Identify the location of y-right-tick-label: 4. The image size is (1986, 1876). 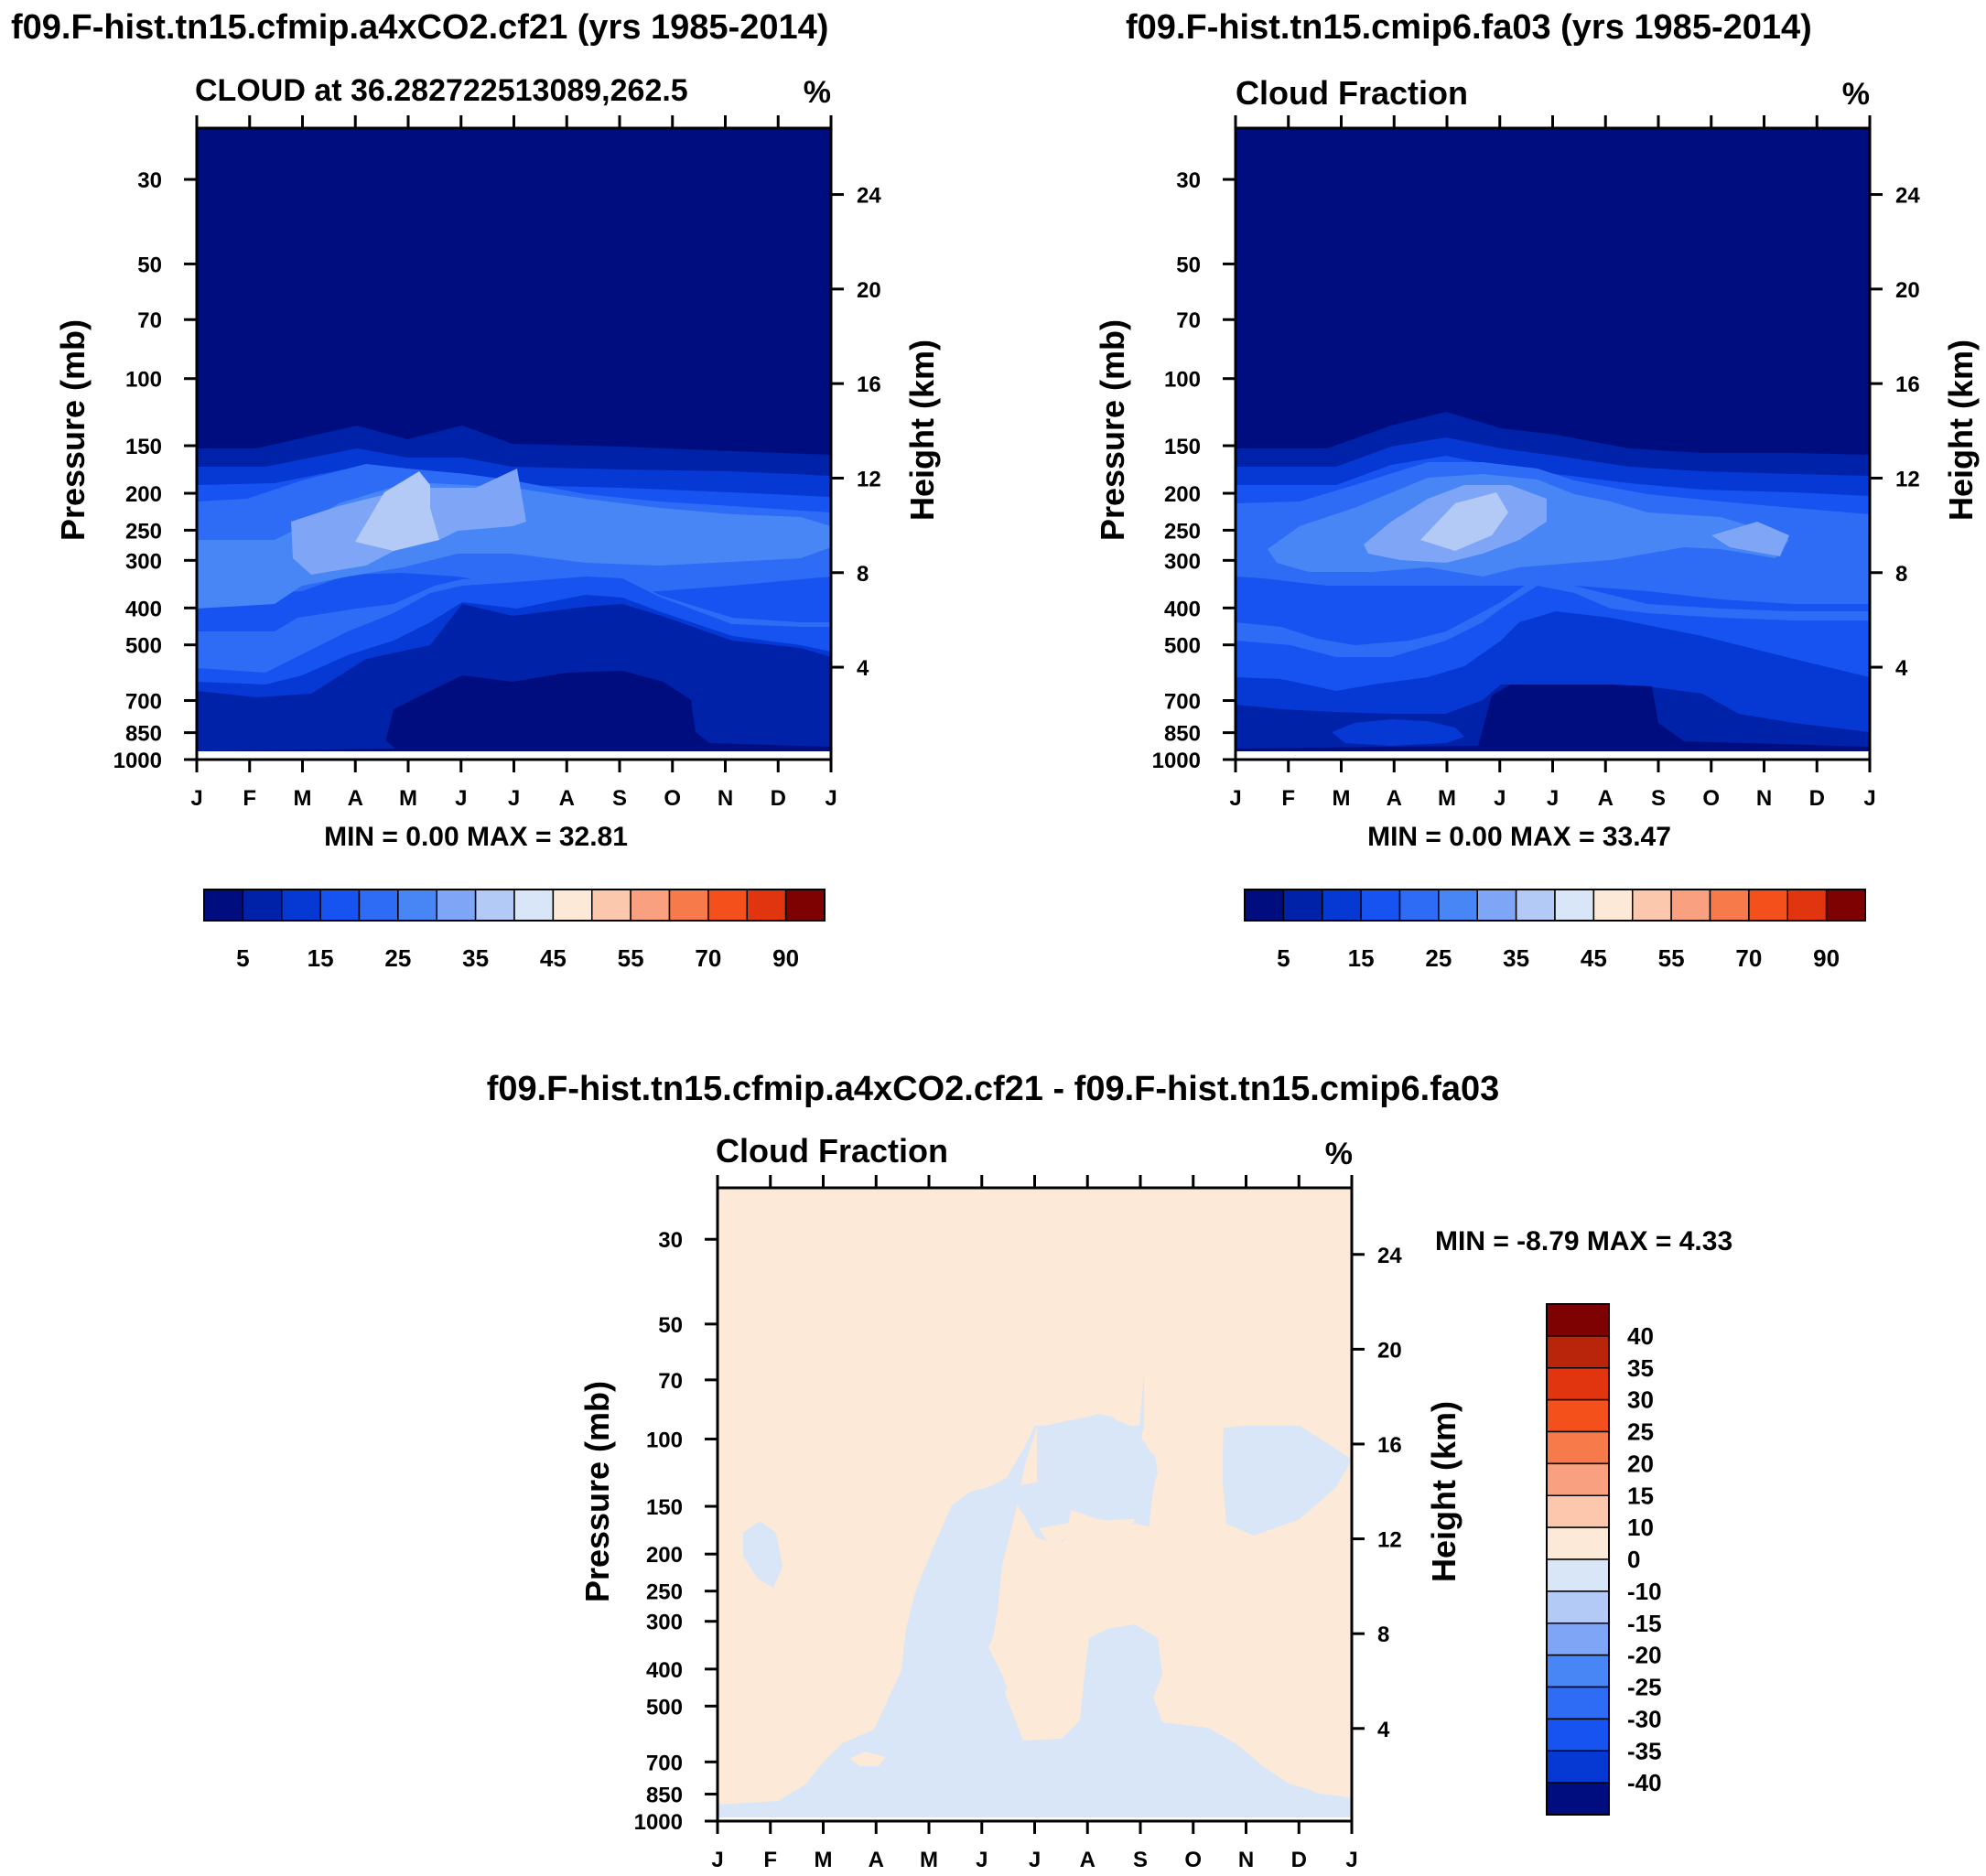
(1383, 1730).